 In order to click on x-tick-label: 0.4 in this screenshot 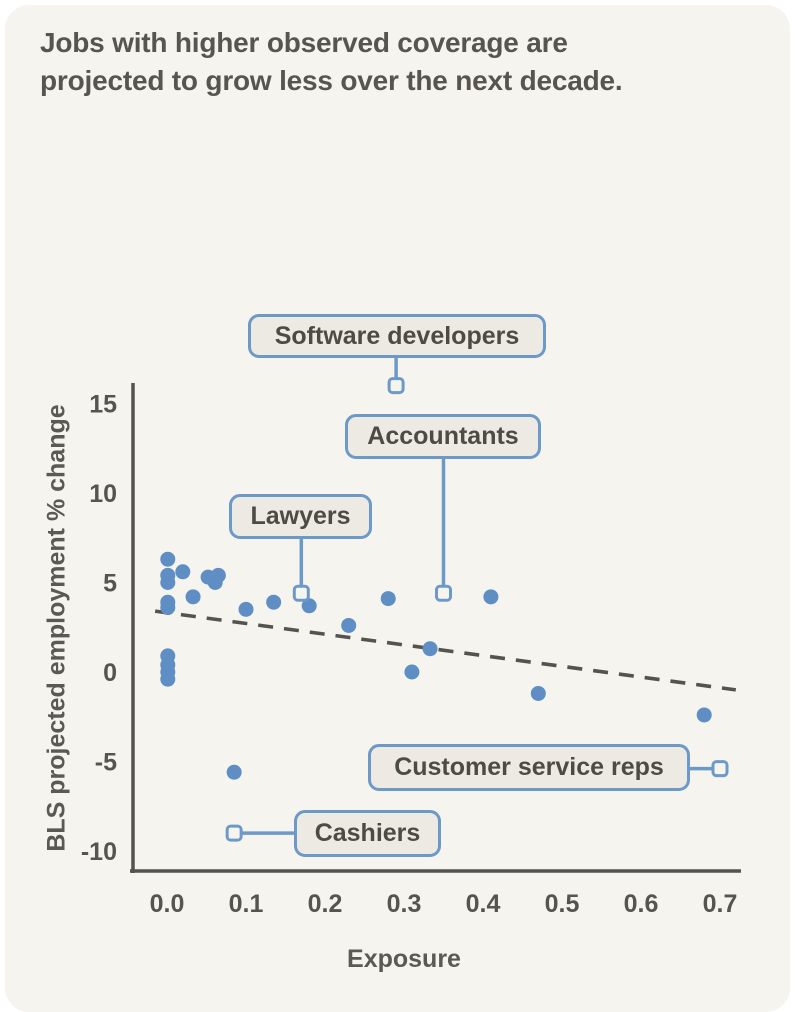, I will do `click(483, 904)`.